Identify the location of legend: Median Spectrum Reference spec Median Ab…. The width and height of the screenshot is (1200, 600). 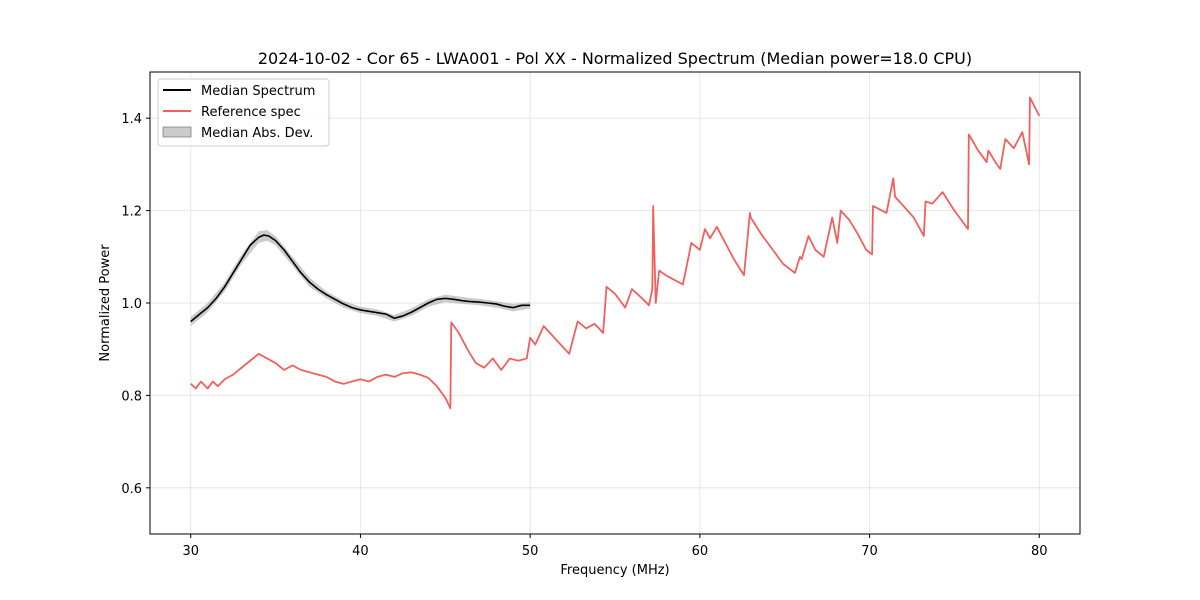
(243, 112).